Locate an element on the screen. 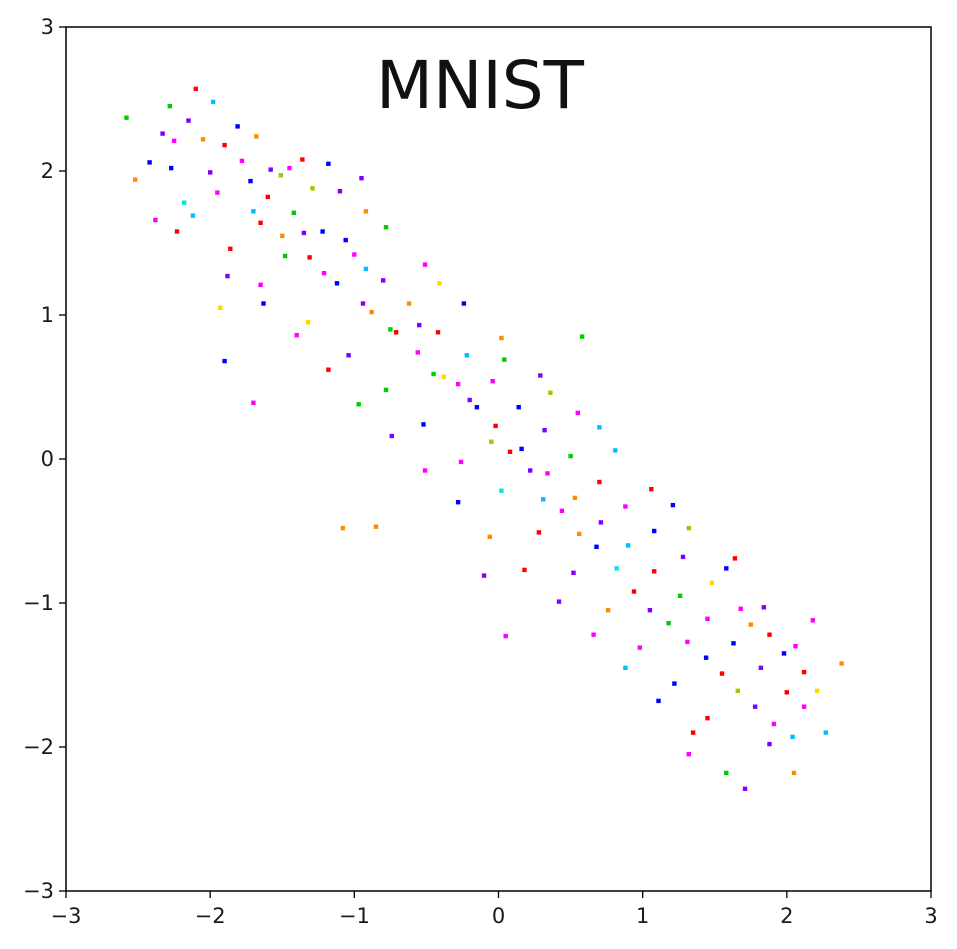 The image size is (957, 949). y-tick-label: 0 is located at coordinates (47, 459).